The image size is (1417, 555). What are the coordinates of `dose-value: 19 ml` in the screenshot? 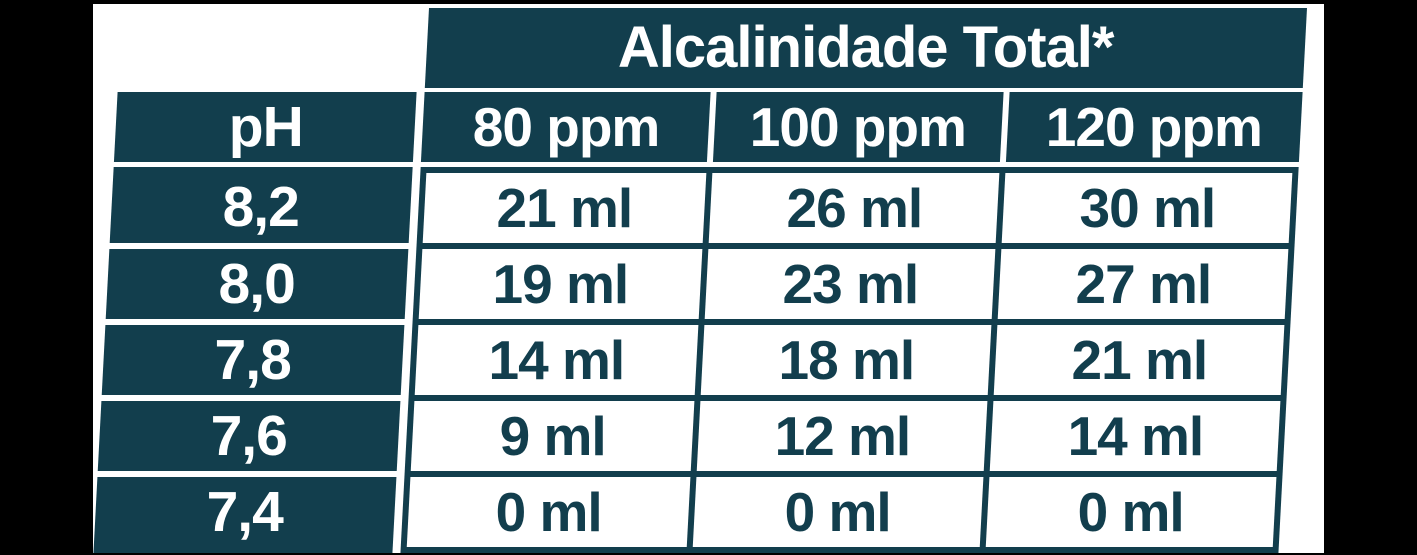 It's located at (560, 284).